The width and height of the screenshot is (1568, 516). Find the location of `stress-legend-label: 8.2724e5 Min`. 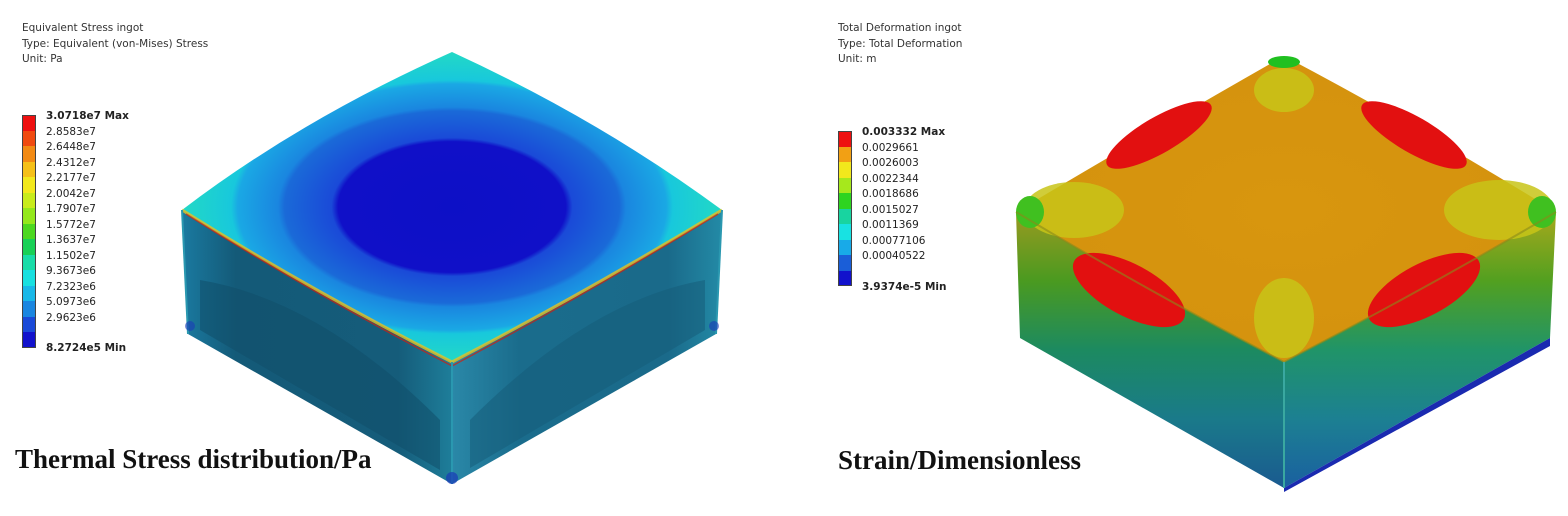

stress-legend-label: 8.2724e5 Min is located at coordinates (86, 348).